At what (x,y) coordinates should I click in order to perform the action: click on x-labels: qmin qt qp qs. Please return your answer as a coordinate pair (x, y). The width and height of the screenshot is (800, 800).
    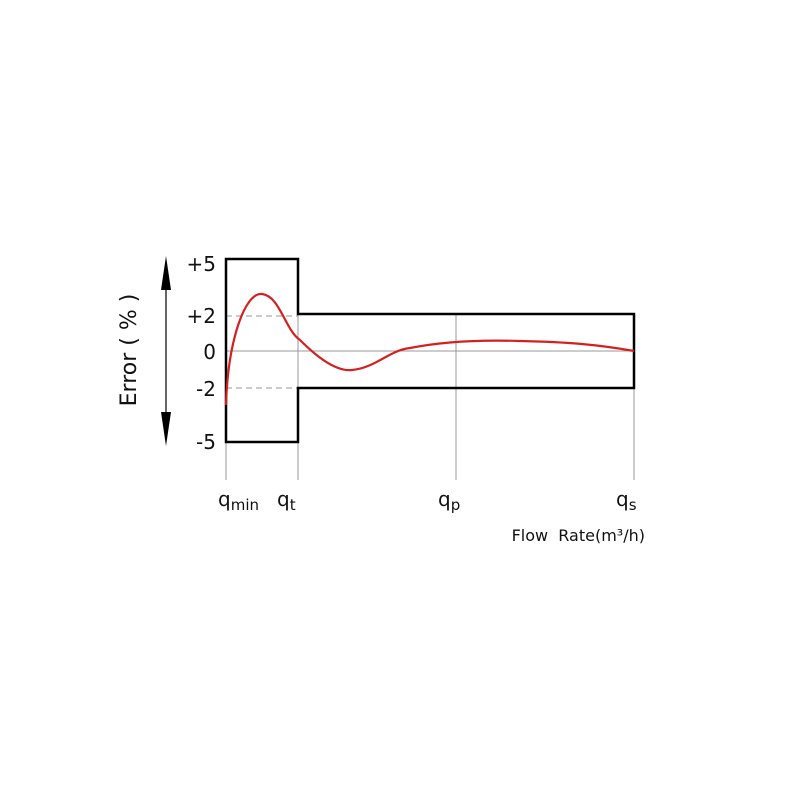
    Looking at the image, I should click on (427, 500).